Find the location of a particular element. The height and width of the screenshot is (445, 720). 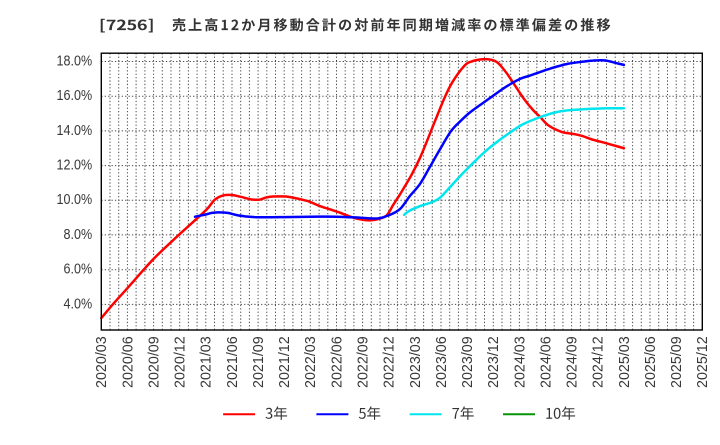

svg-text: 10.0% is located at coordinates (75, 199).